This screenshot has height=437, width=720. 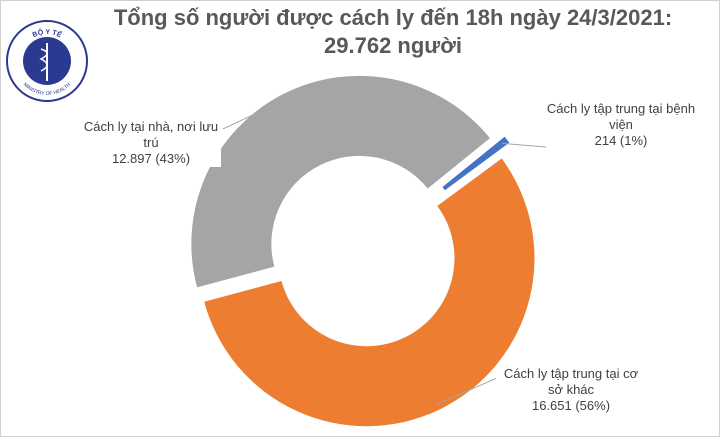 I want to click on data-label: Cách ly tại nhà, nơi lưu trú 12.897 (43%), so click(x=151, y=143).